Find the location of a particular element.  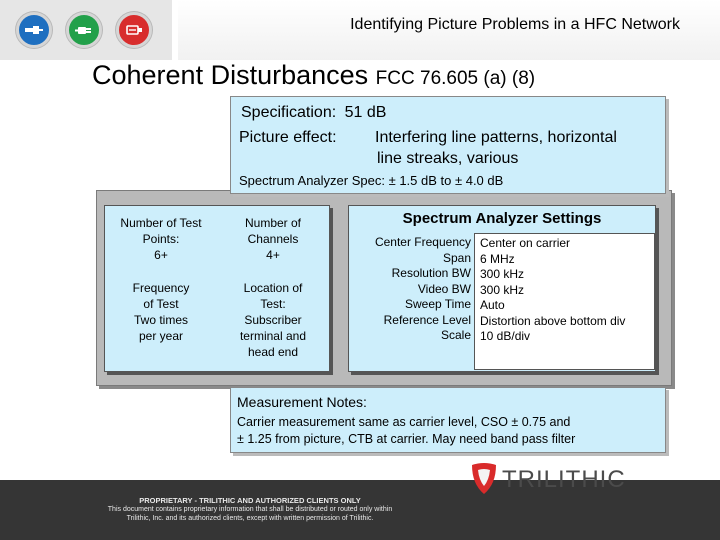

channels-cell: Number of Channels 4+ is located at coordinates (273, 239).